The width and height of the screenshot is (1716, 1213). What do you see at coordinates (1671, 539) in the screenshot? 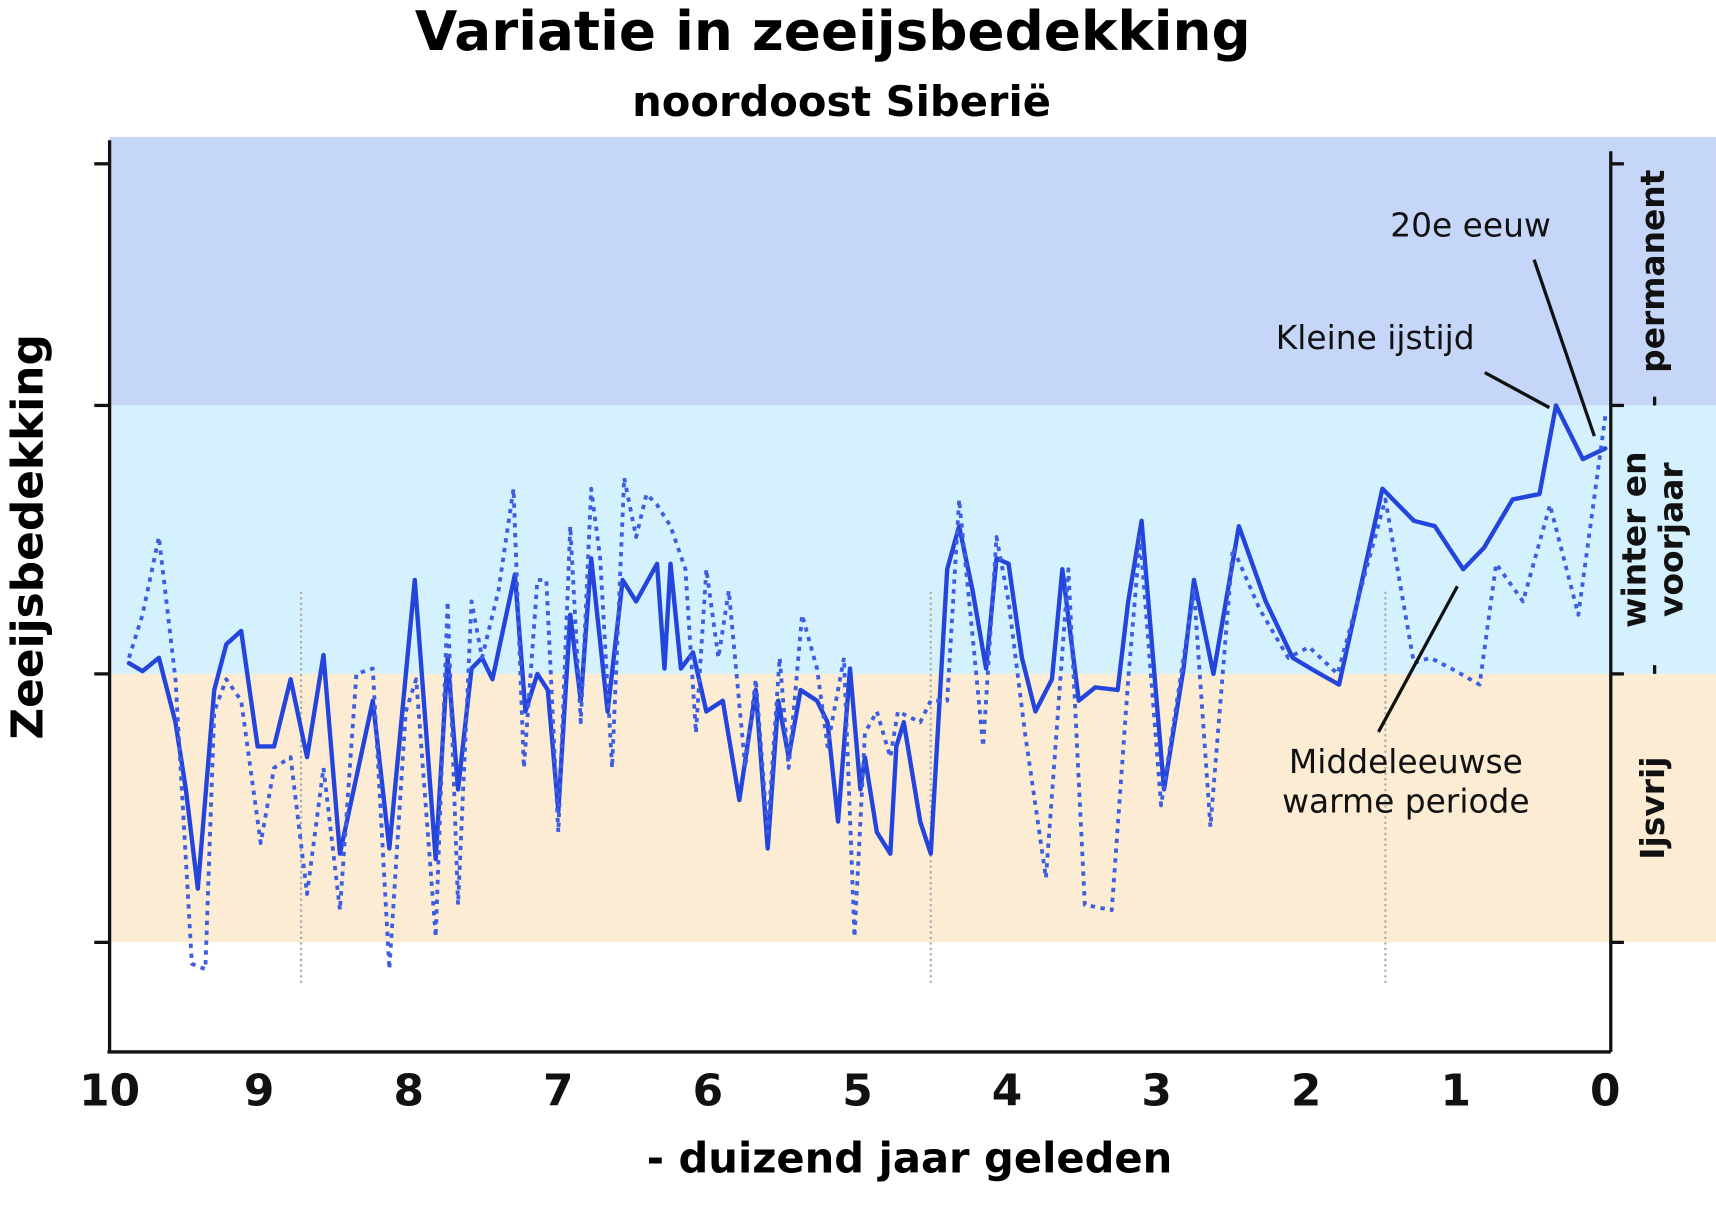
I see `band-label: voorjaar` at bounding box center [1671, 539].